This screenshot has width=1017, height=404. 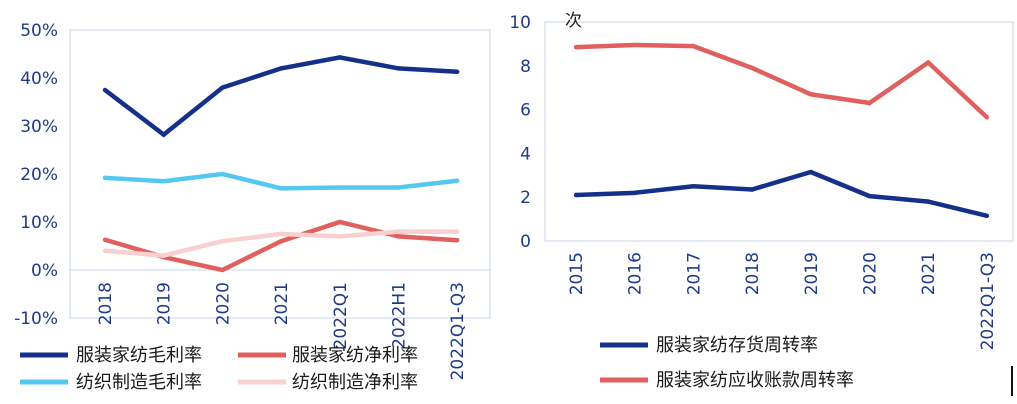 I want to click on left-ytick-label: 10%, so click(x=39, y=223).